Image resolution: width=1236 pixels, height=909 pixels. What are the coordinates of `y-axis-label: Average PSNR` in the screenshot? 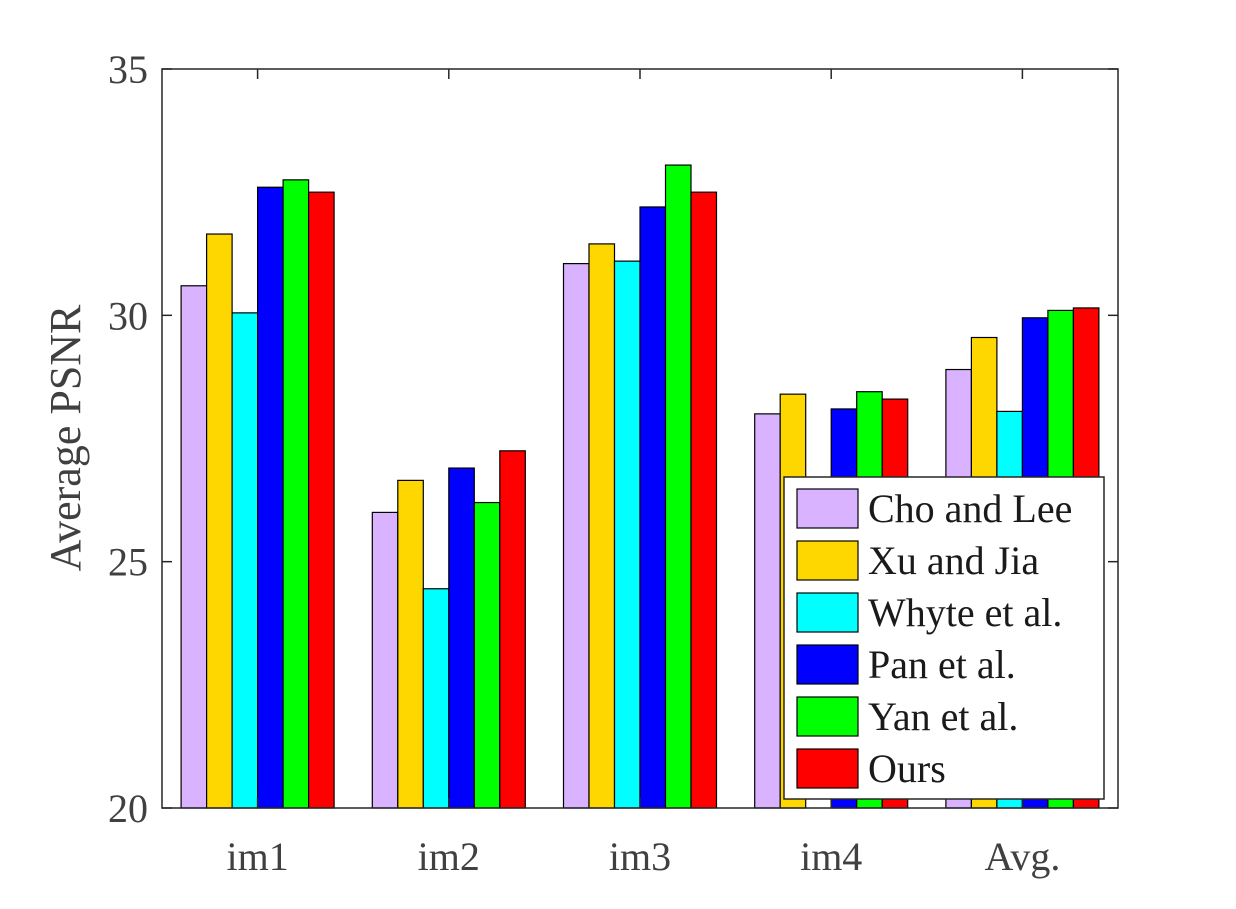 It's located at (65, 437).